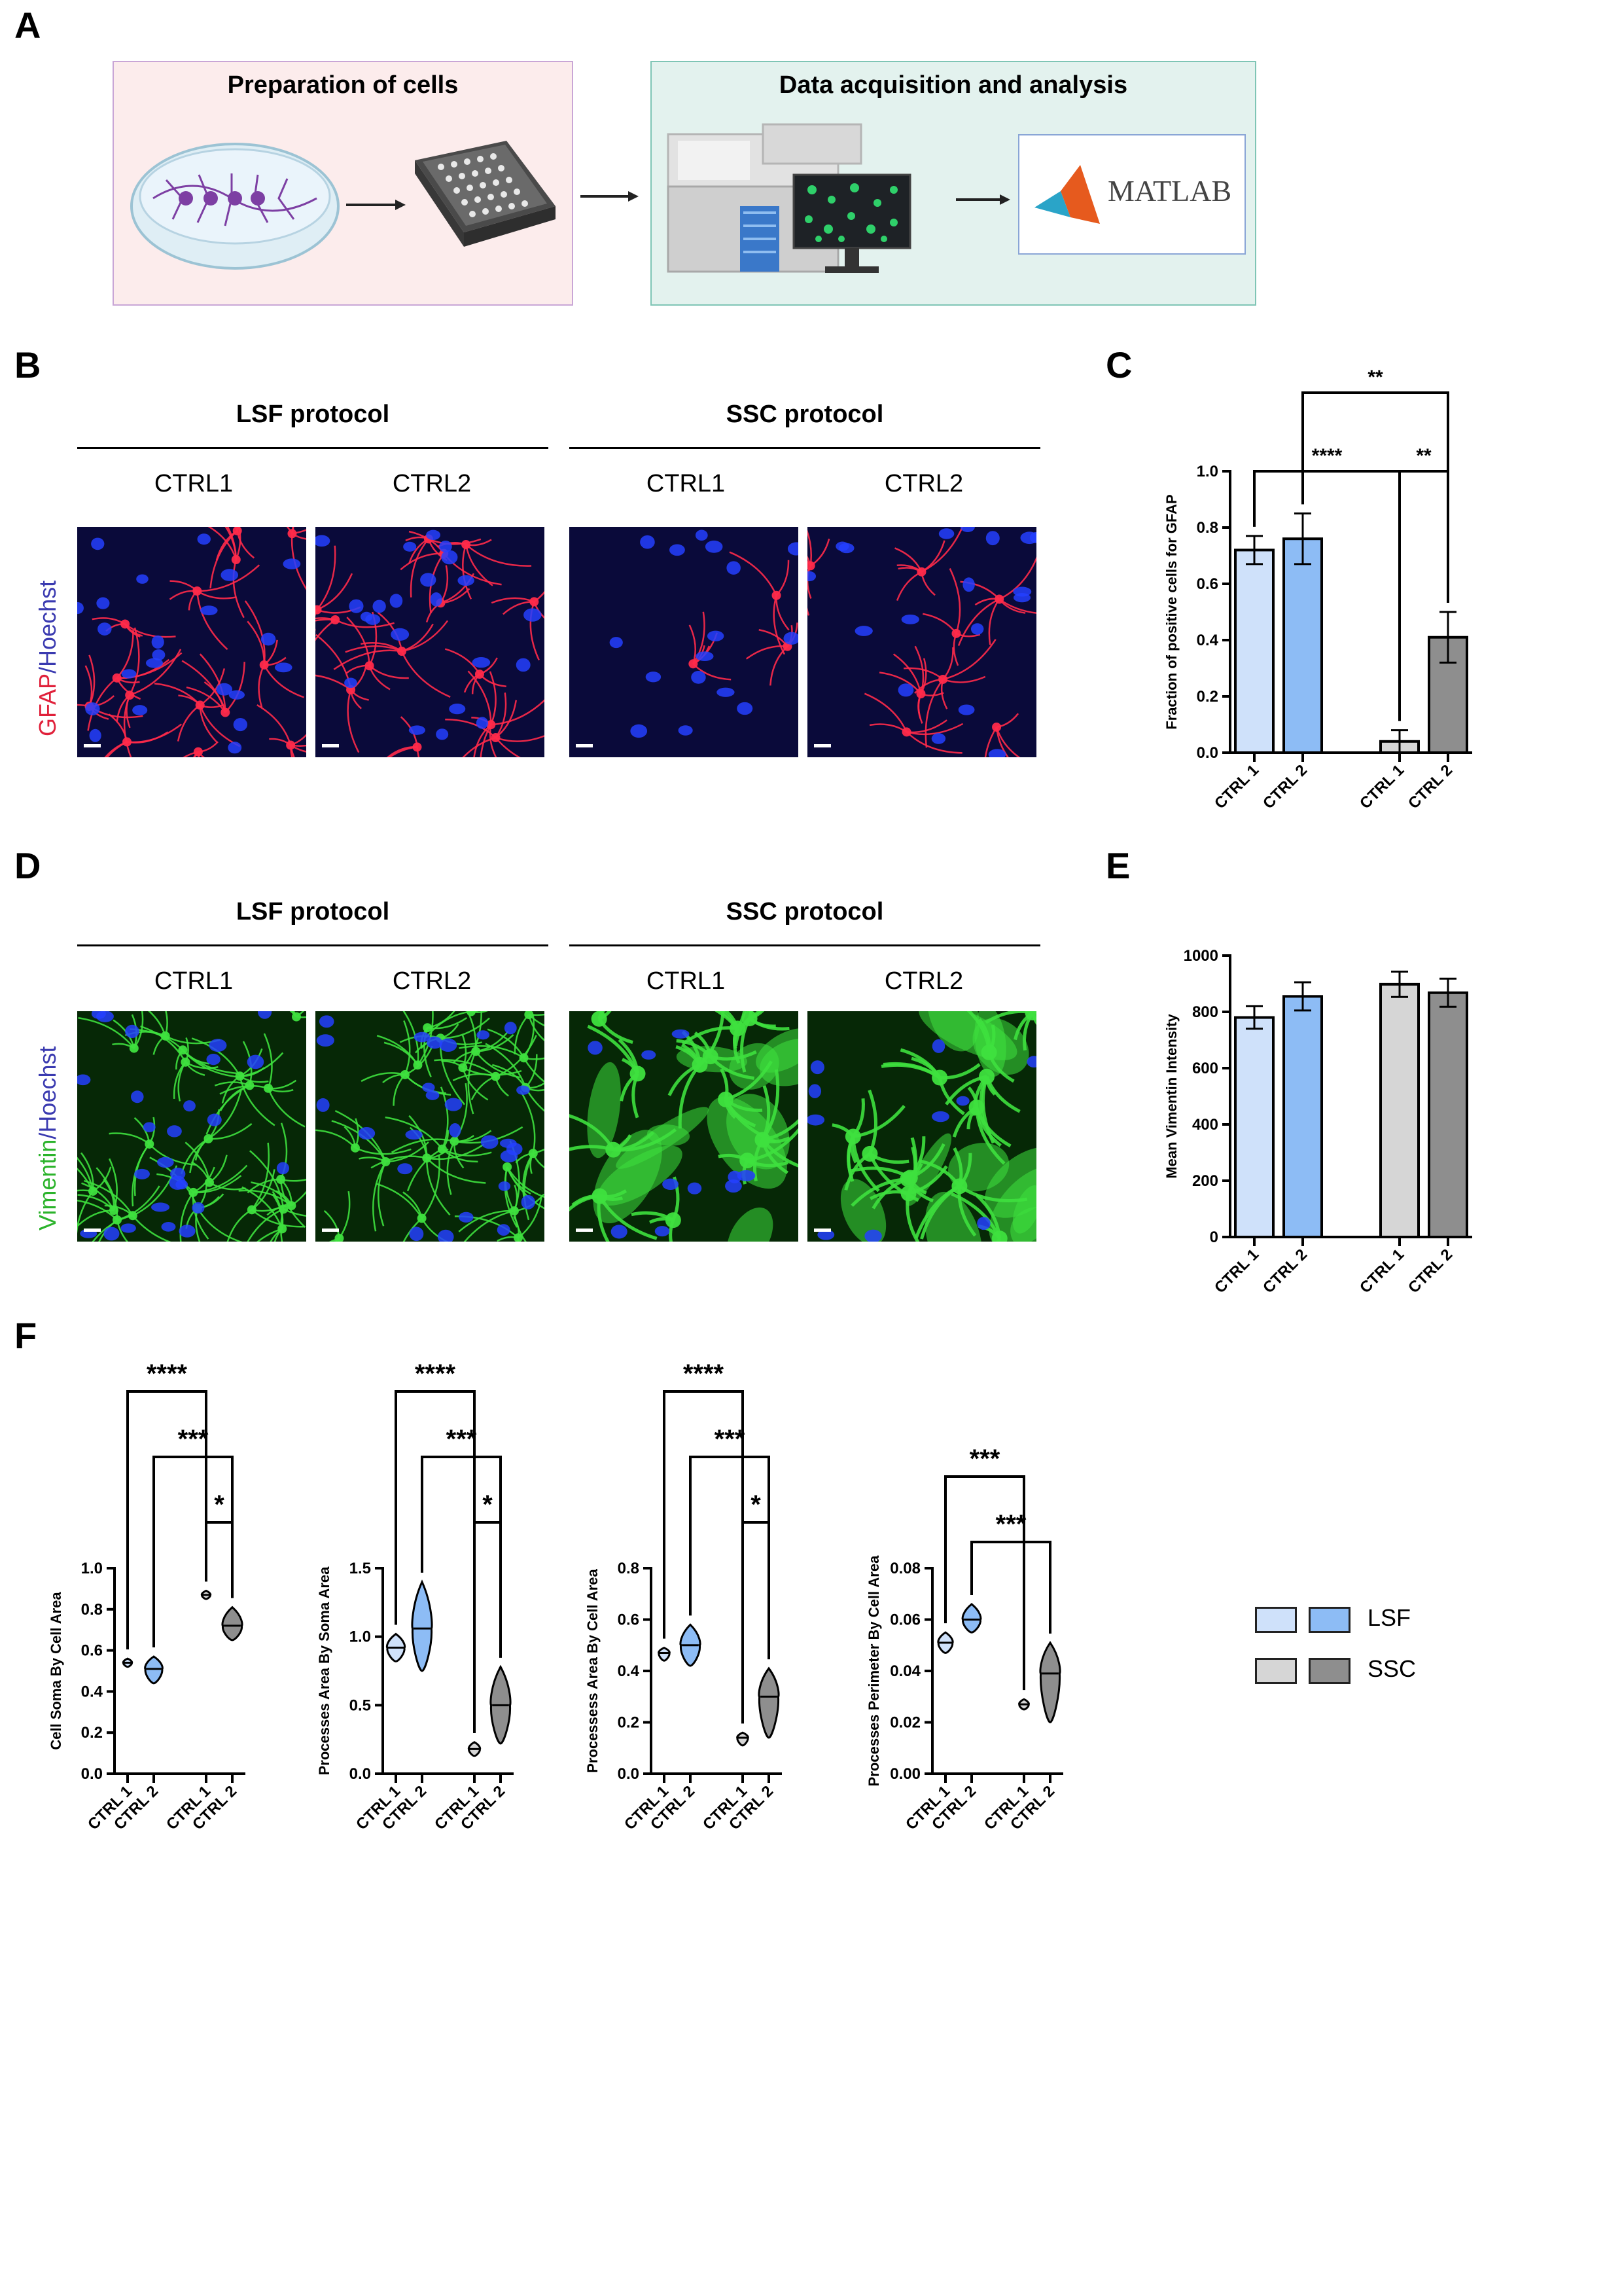 The image size is (1624, 2296). Describe the element at coordinates (953, 1216) in the screenshot. I see `cell-body` at that location.